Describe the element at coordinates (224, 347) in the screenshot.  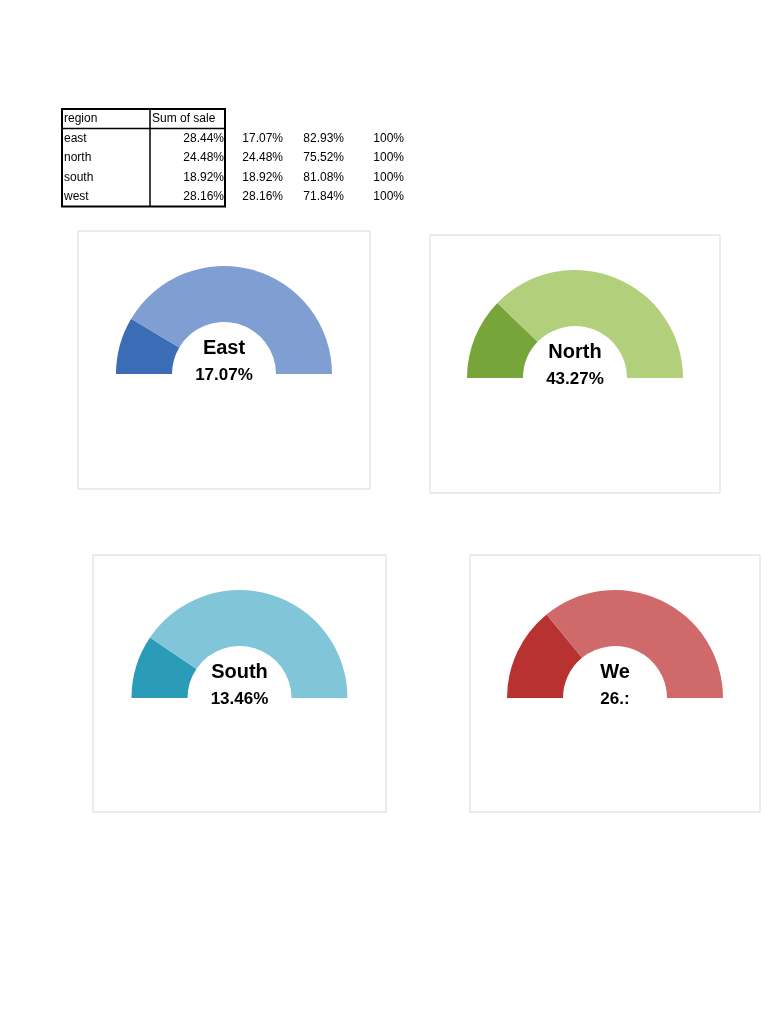
I see `text: East` at that location.